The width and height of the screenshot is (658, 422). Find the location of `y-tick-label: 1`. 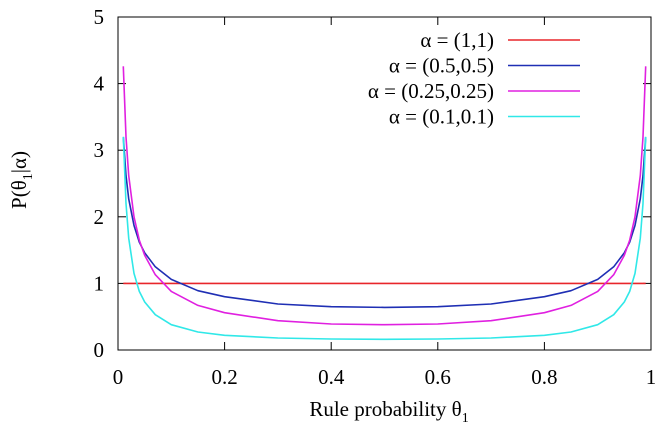

y-tick-label: 1 is located at coordinates (99, 283).